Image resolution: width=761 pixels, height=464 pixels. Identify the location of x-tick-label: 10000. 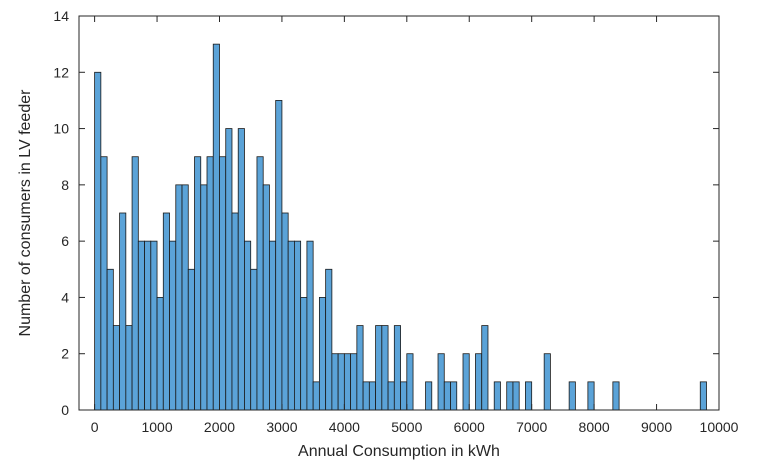
(719, 427).